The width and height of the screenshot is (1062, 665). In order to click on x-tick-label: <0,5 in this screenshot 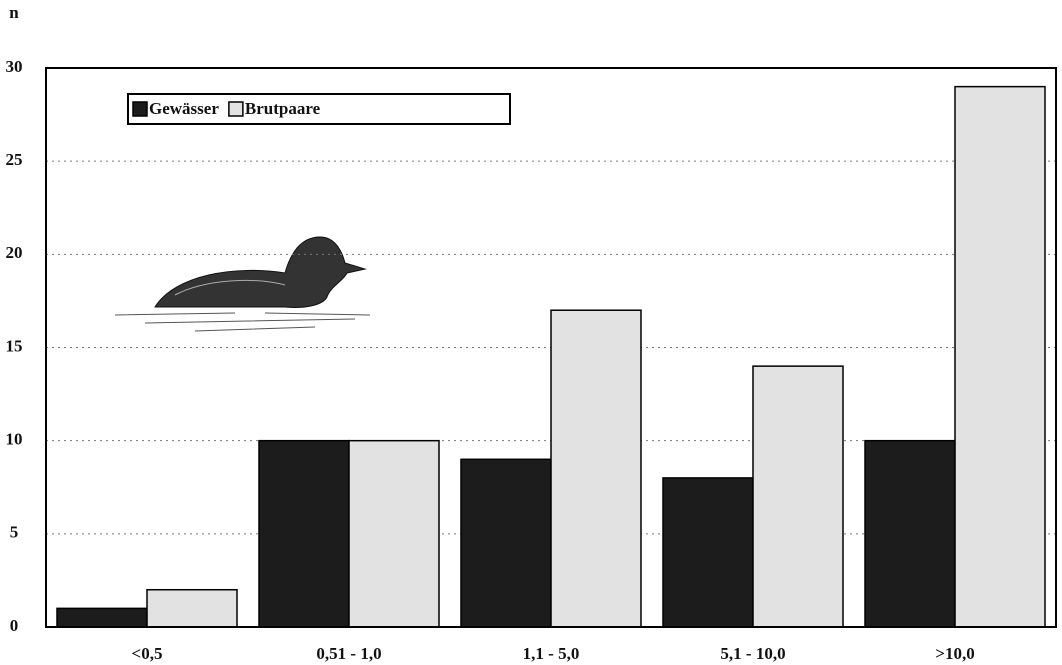, I will do `click(147, 653)`.